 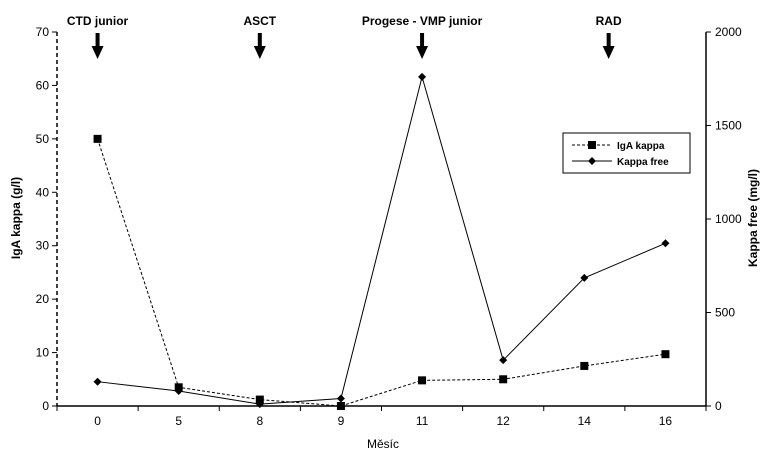 I want to click on x-tick-label: 14, so click(x=585, y=421).